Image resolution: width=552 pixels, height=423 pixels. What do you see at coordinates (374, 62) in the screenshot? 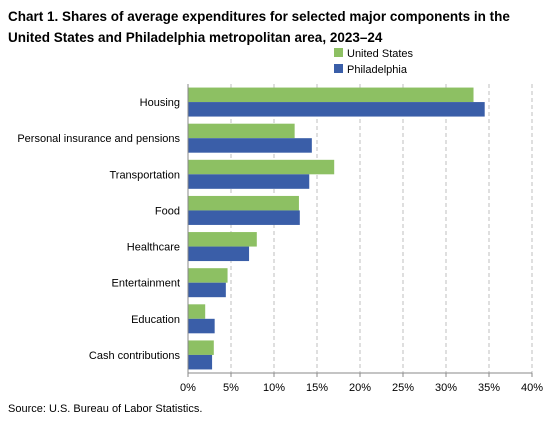
I see `legend: United States Philadelphia` at bounding box center [374, 62].